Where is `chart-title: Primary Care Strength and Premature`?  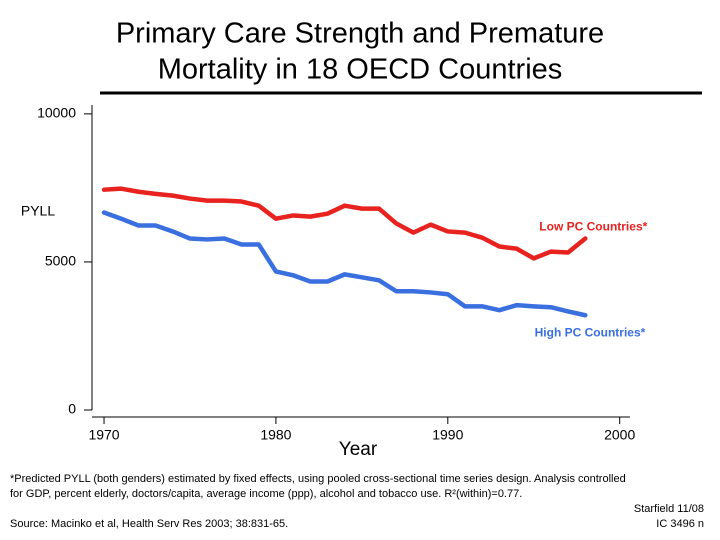
chart-title: Primary Care Strength and Premature is located at coordinates (360, 34).